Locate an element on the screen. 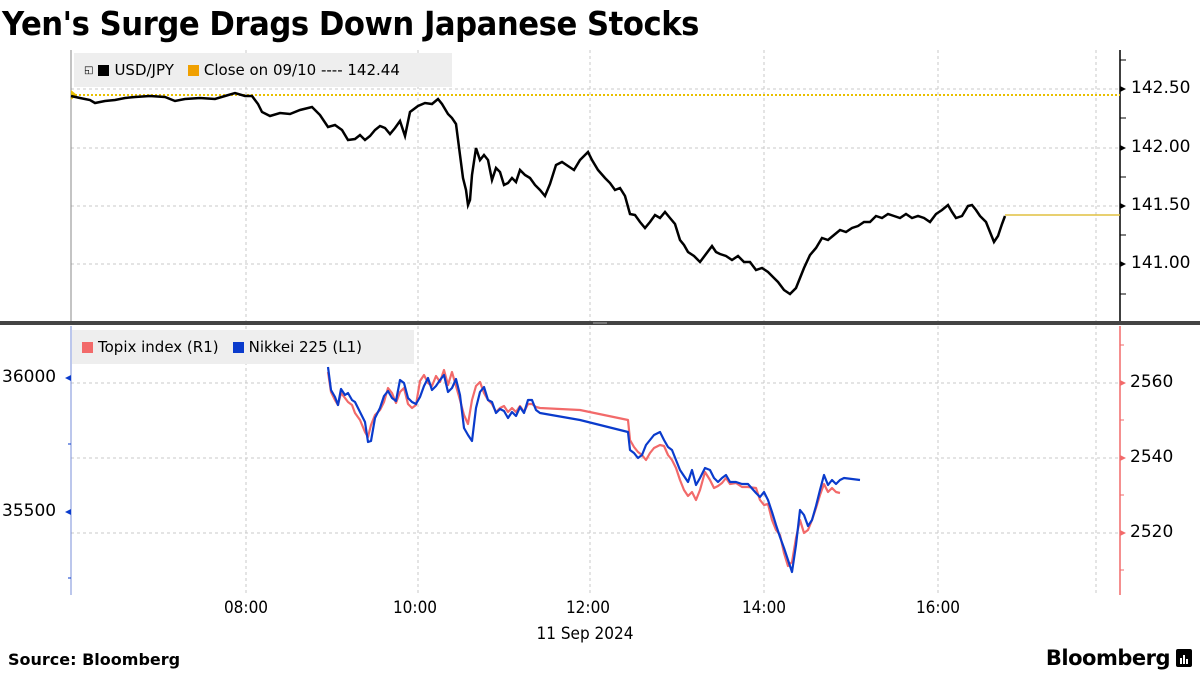  top-legend: ◱ USD/JPY Close on 09/10 ---- 142.44 is located at coordinates (263, 70).